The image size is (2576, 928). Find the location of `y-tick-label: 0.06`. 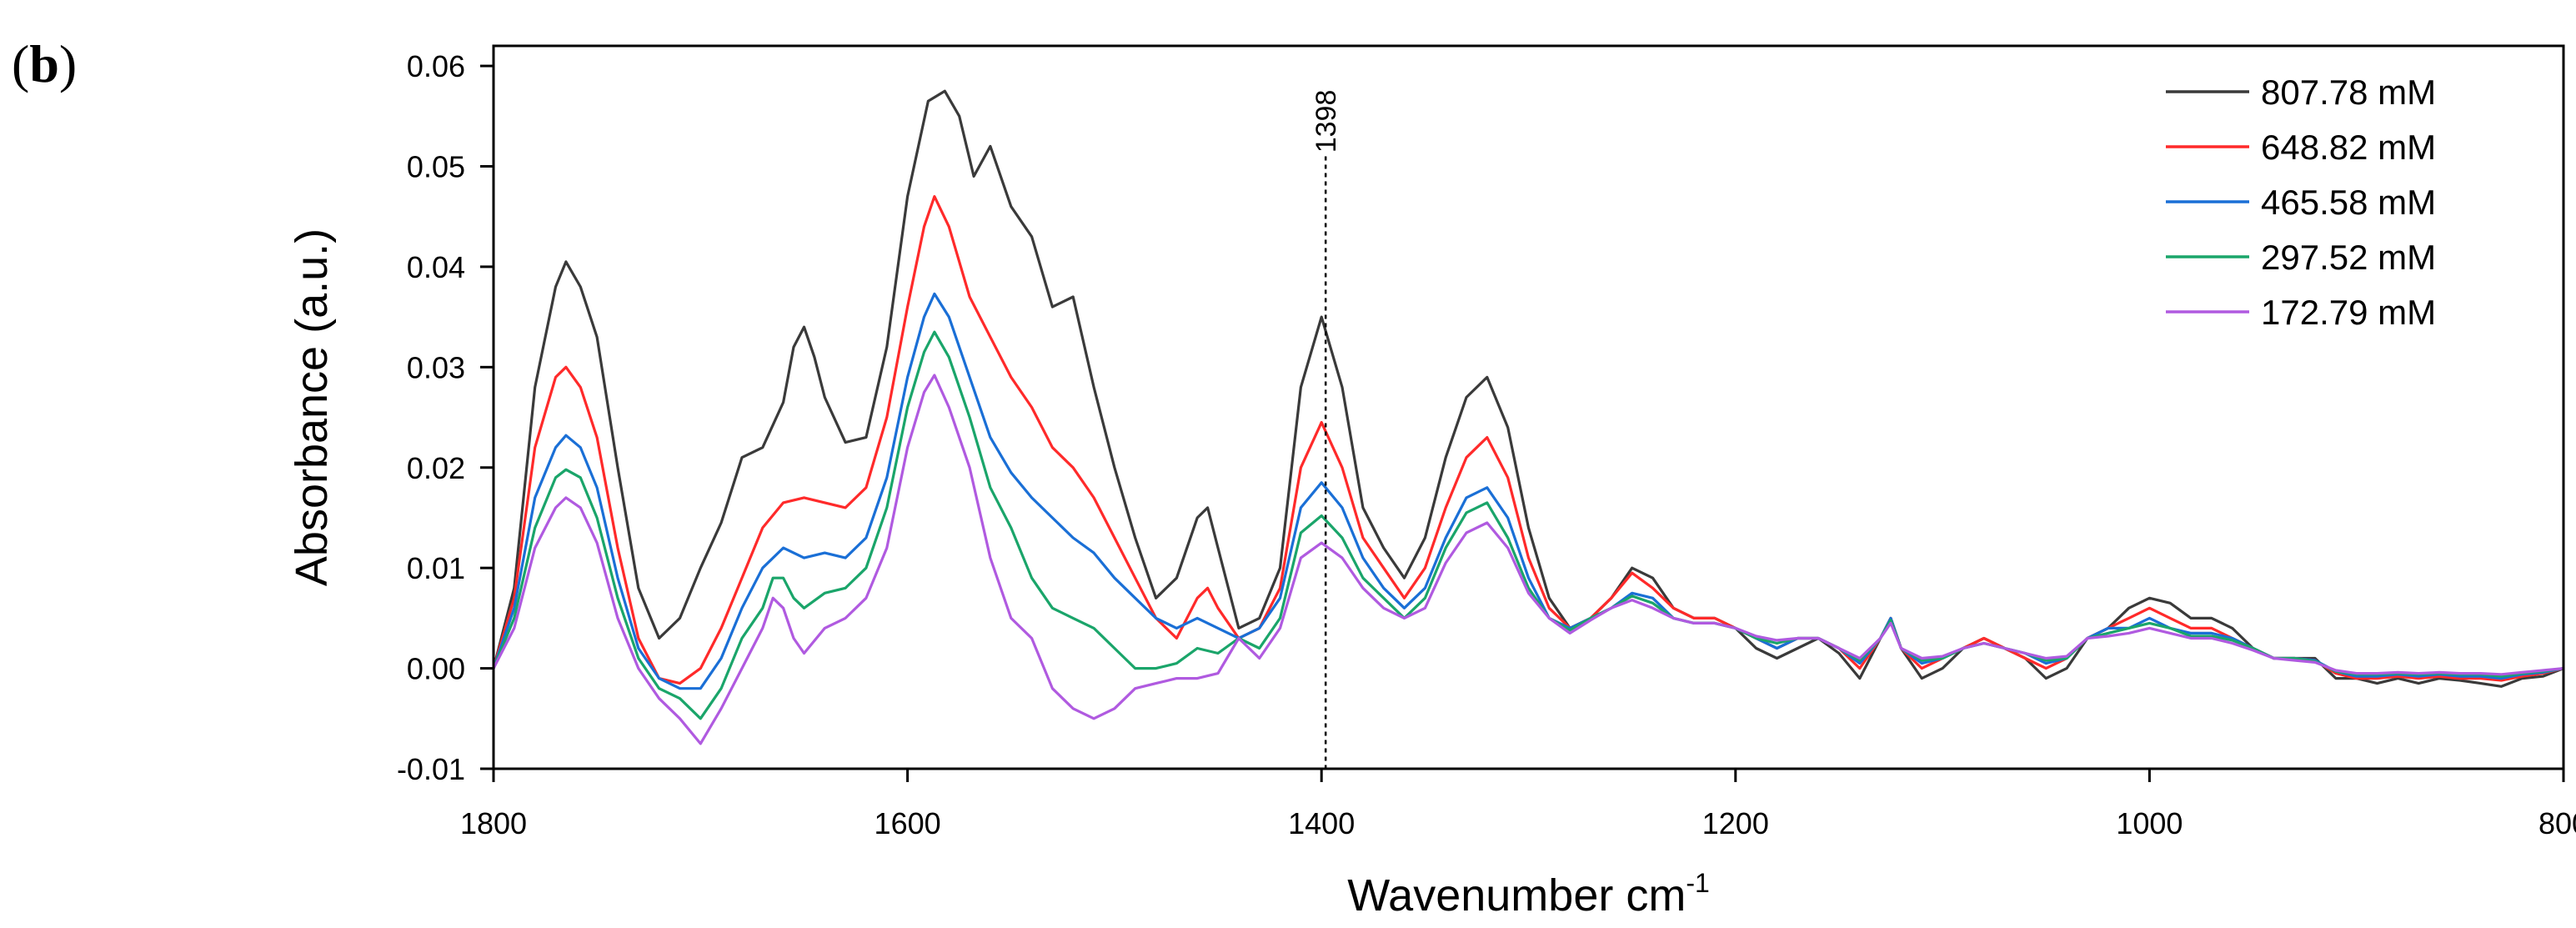

y-tick-label: 0.06 is located at coordinates (436, 66).